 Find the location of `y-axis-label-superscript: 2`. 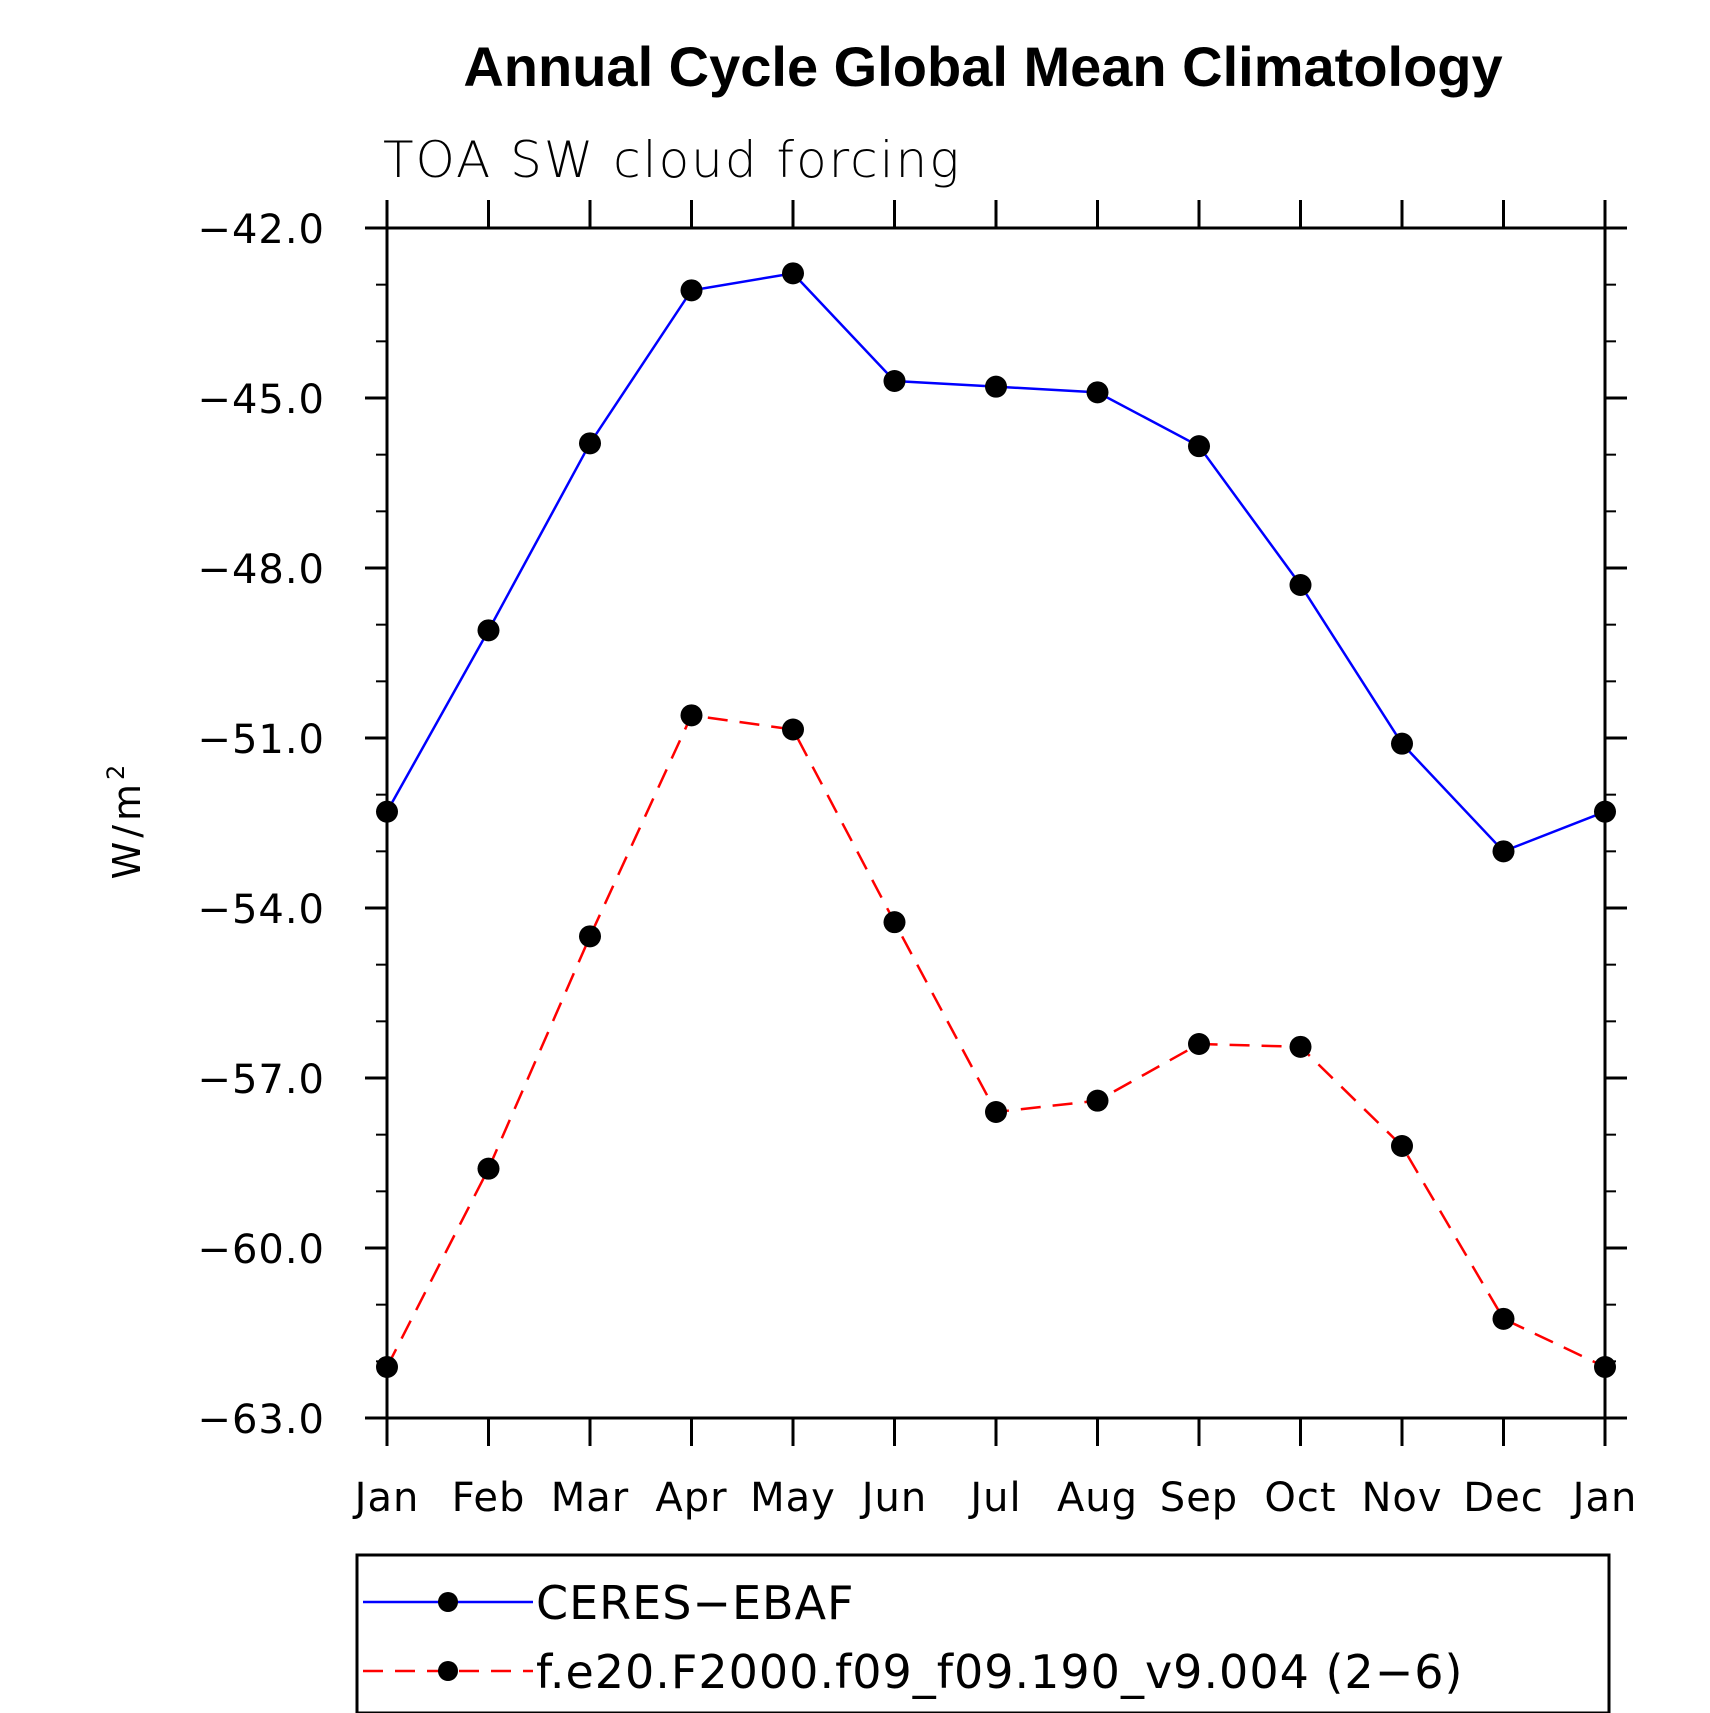

y-axis-label-superscript: 2 is located at coordinates (116, 770).